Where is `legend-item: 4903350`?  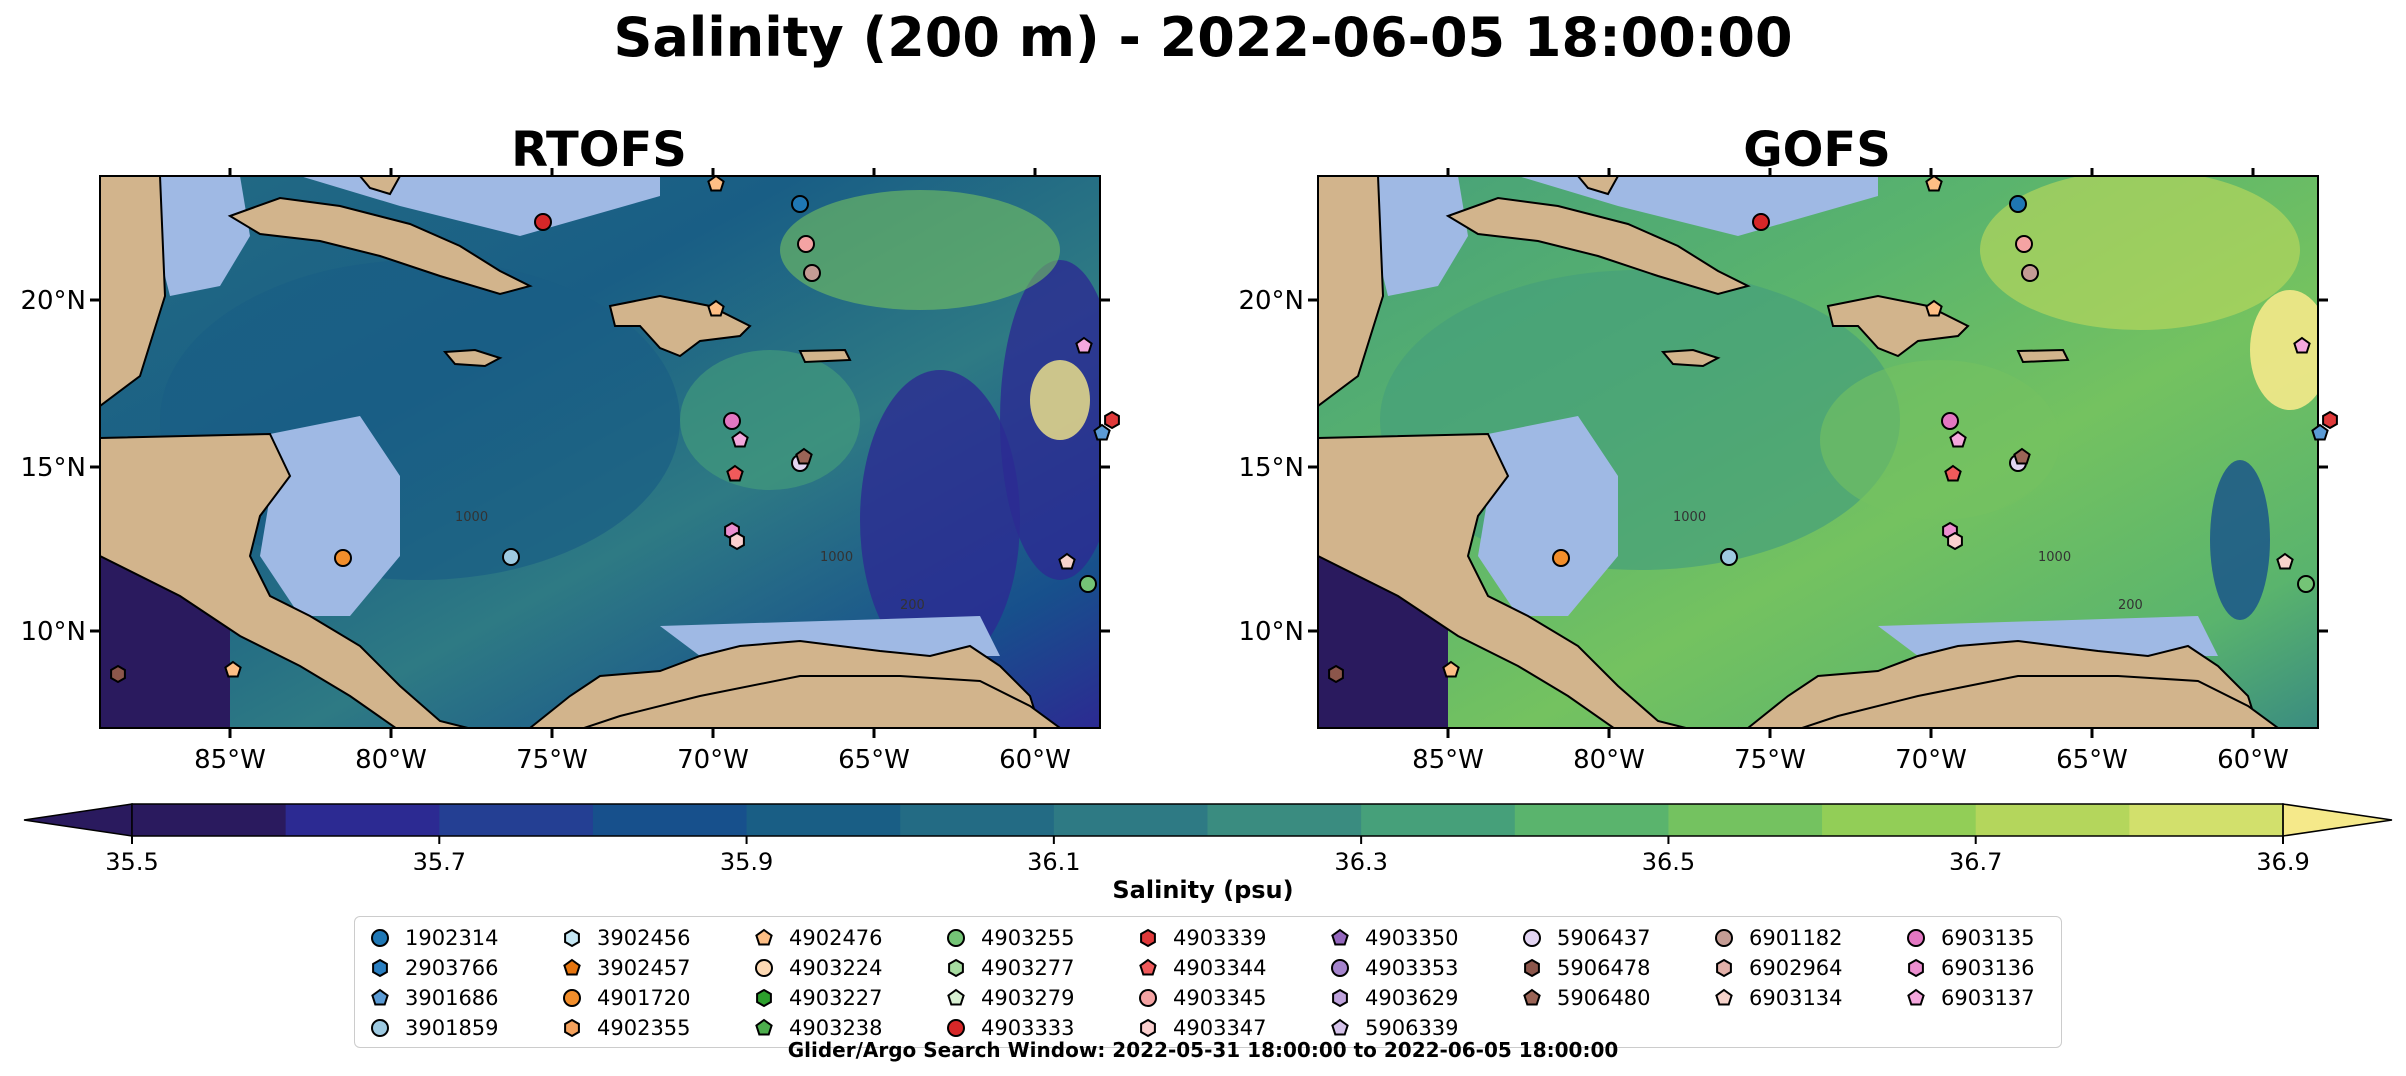
legend-item: 4903350 is located at coordinates (1394, 938).